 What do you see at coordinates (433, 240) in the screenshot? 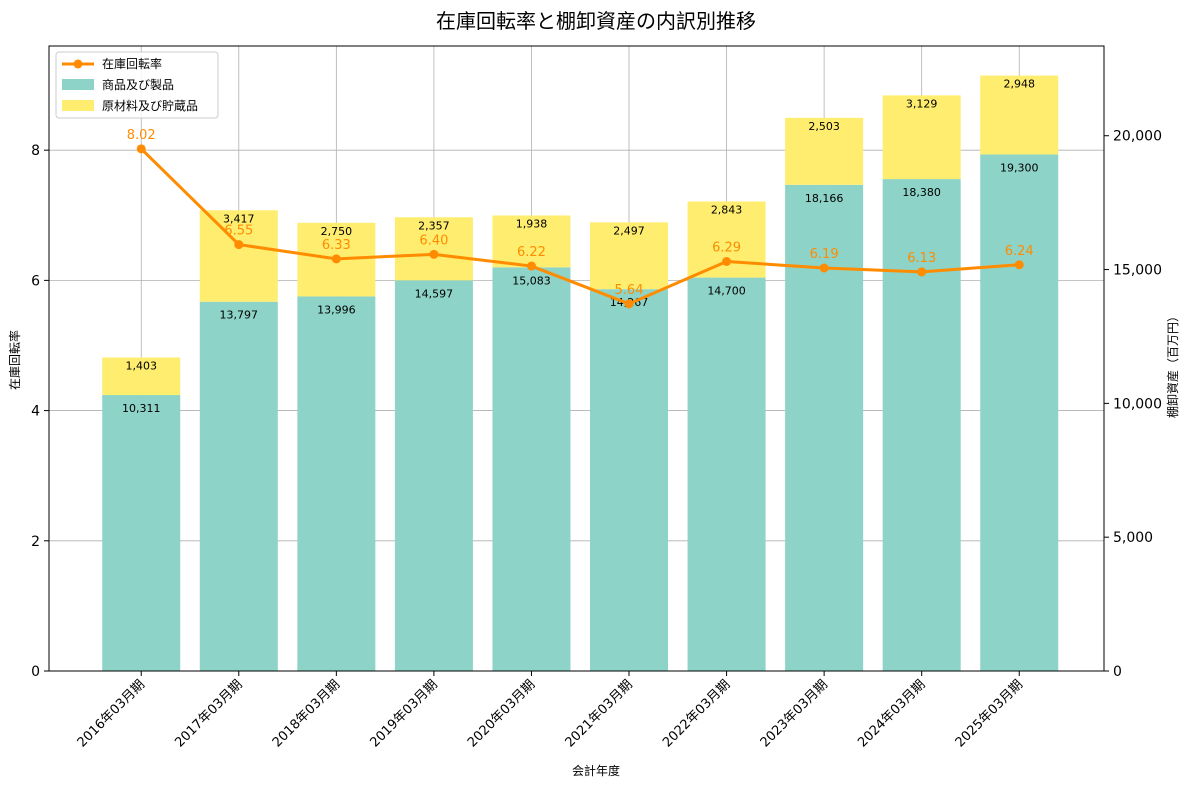
I see `turnover-label: 6.40` at bounding box center [433, 240].